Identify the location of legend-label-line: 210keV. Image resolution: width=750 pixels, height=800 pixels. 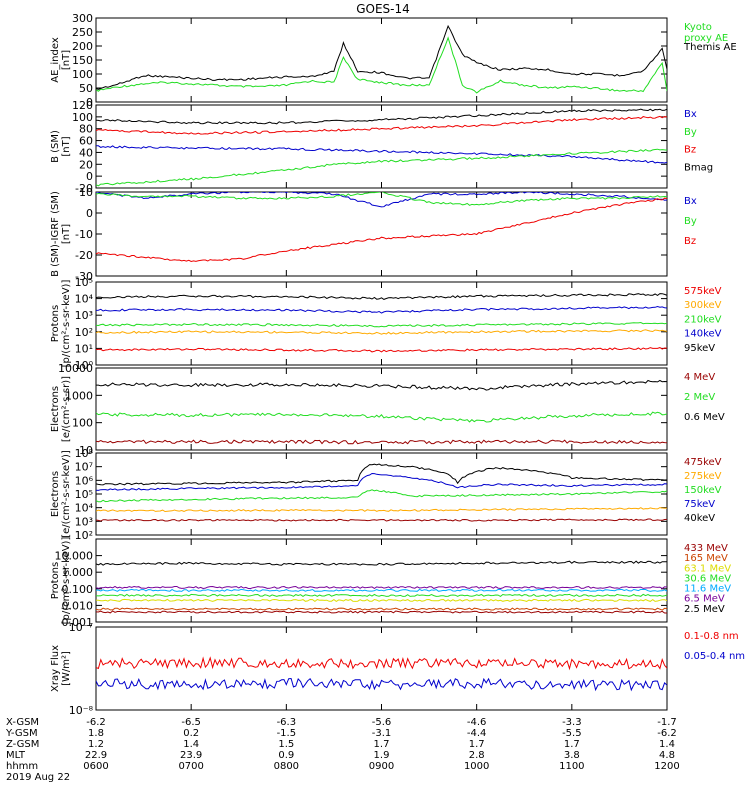
(703, 319).